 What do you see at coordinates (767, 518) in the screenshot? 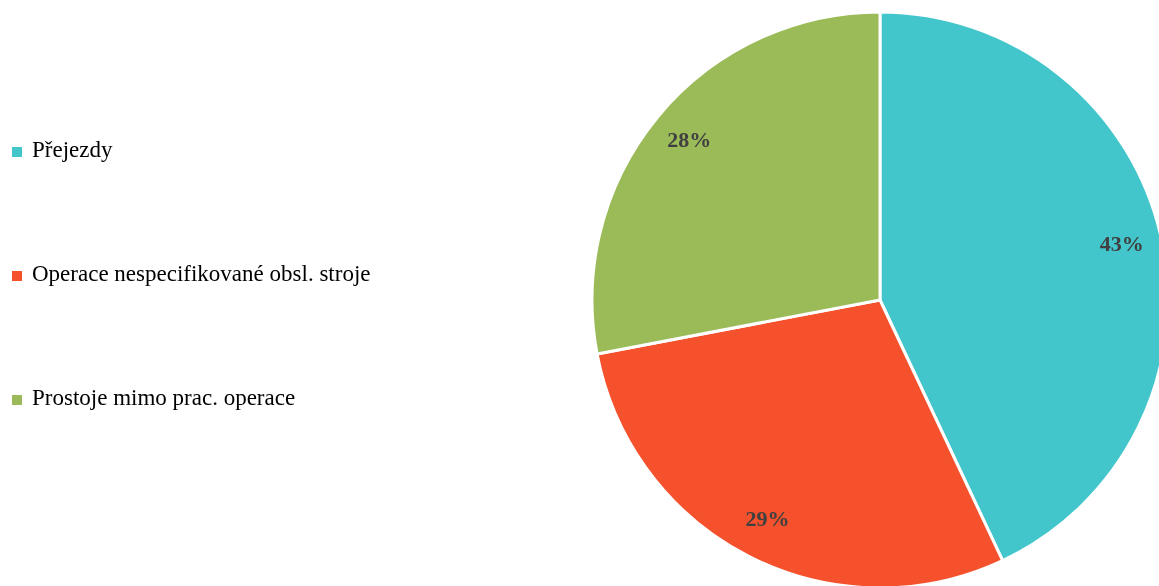
I see `data-label: 29%` at bounding box center [767, 518].